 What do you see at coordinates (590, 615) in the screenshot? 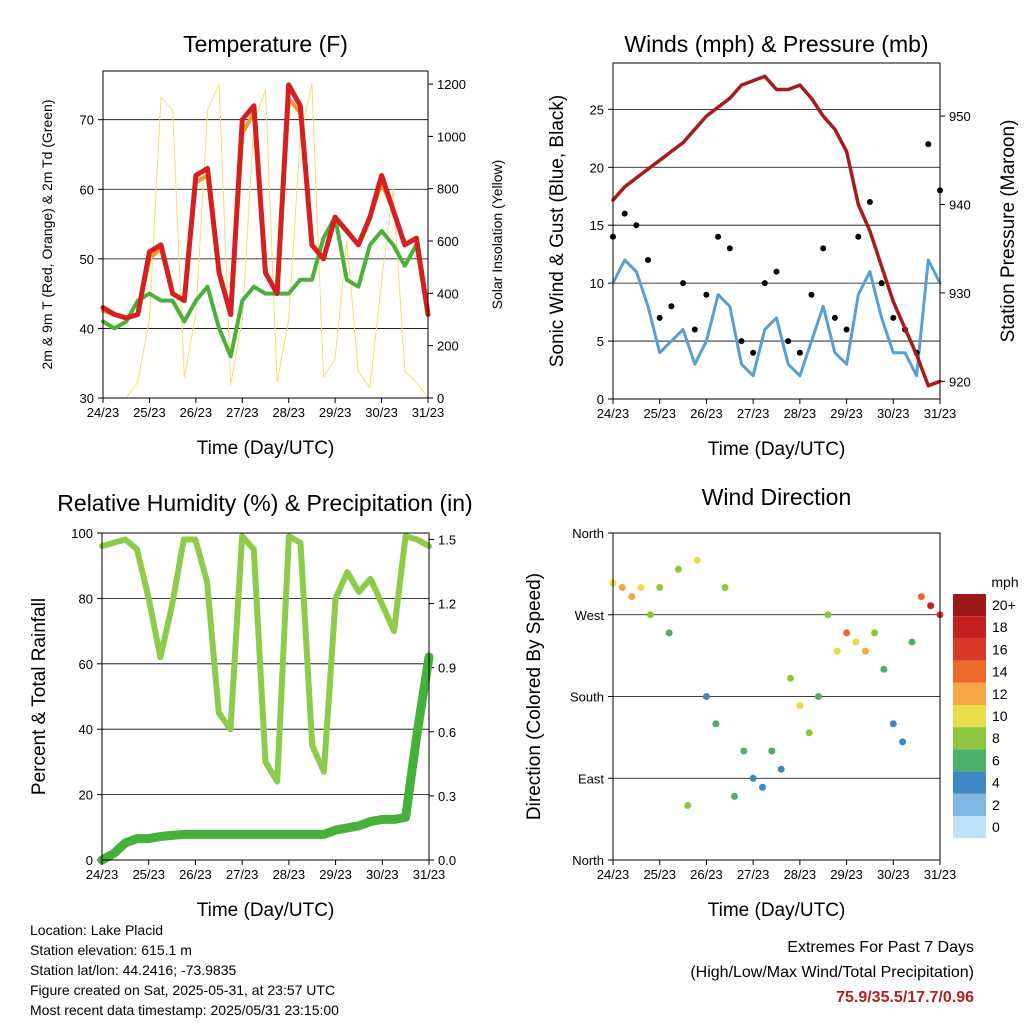
I see `direction-y-tick-label: West` at bounding box center [590, 615].